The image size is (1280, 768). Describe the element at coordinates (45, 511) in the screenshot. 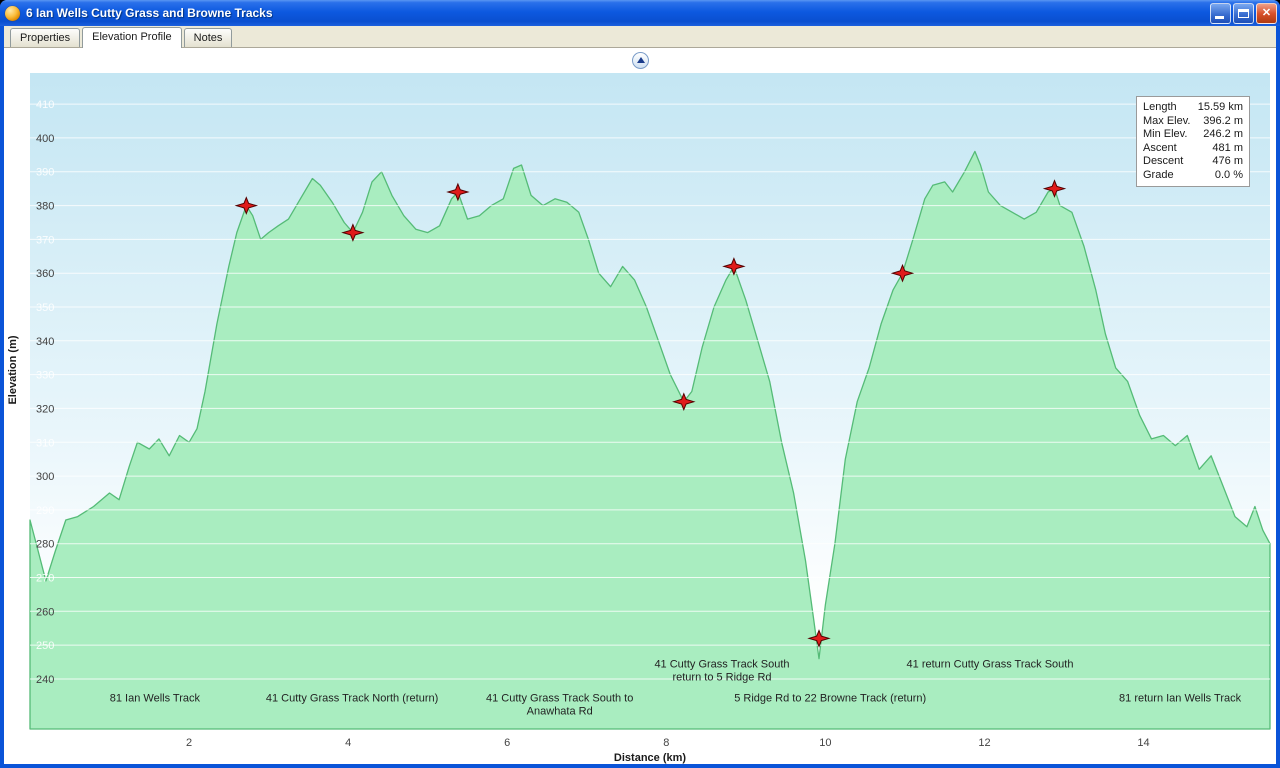

I see `y-tick-label: 290` at that location.